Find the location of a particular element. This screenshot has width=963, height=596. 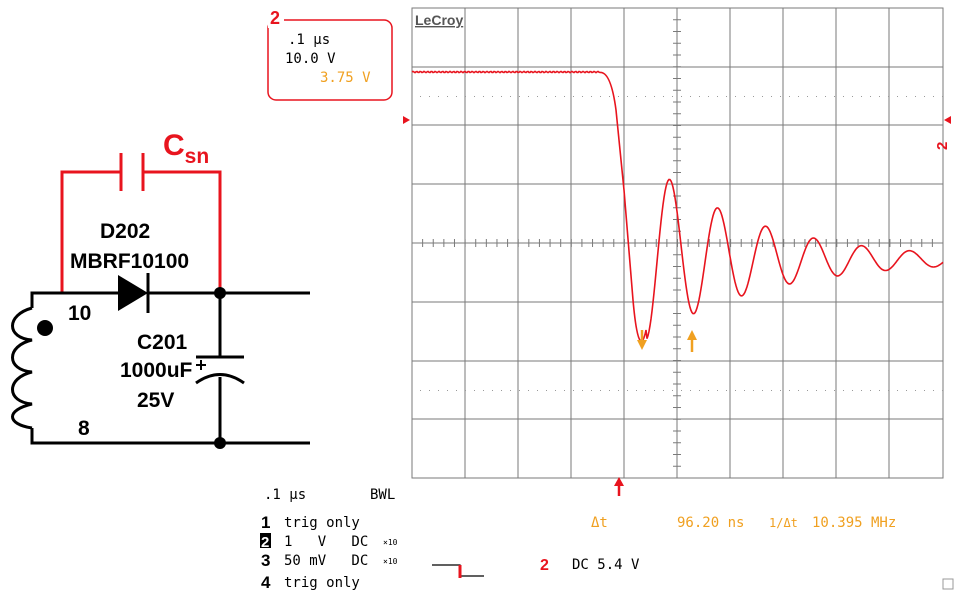

measurements: Δt 96.20 ns 1/Δt 10.395 MHz is located at coordinates (743, 523).